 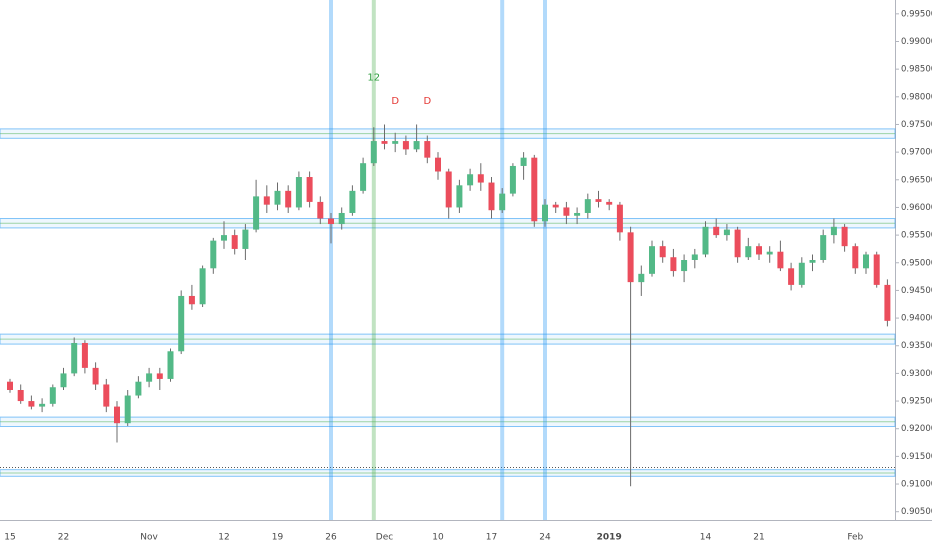 What do you see at coordinates (855, 538) in the screenshot?
I see `x-tick-label: Feb` at bounding box center [855, 538].